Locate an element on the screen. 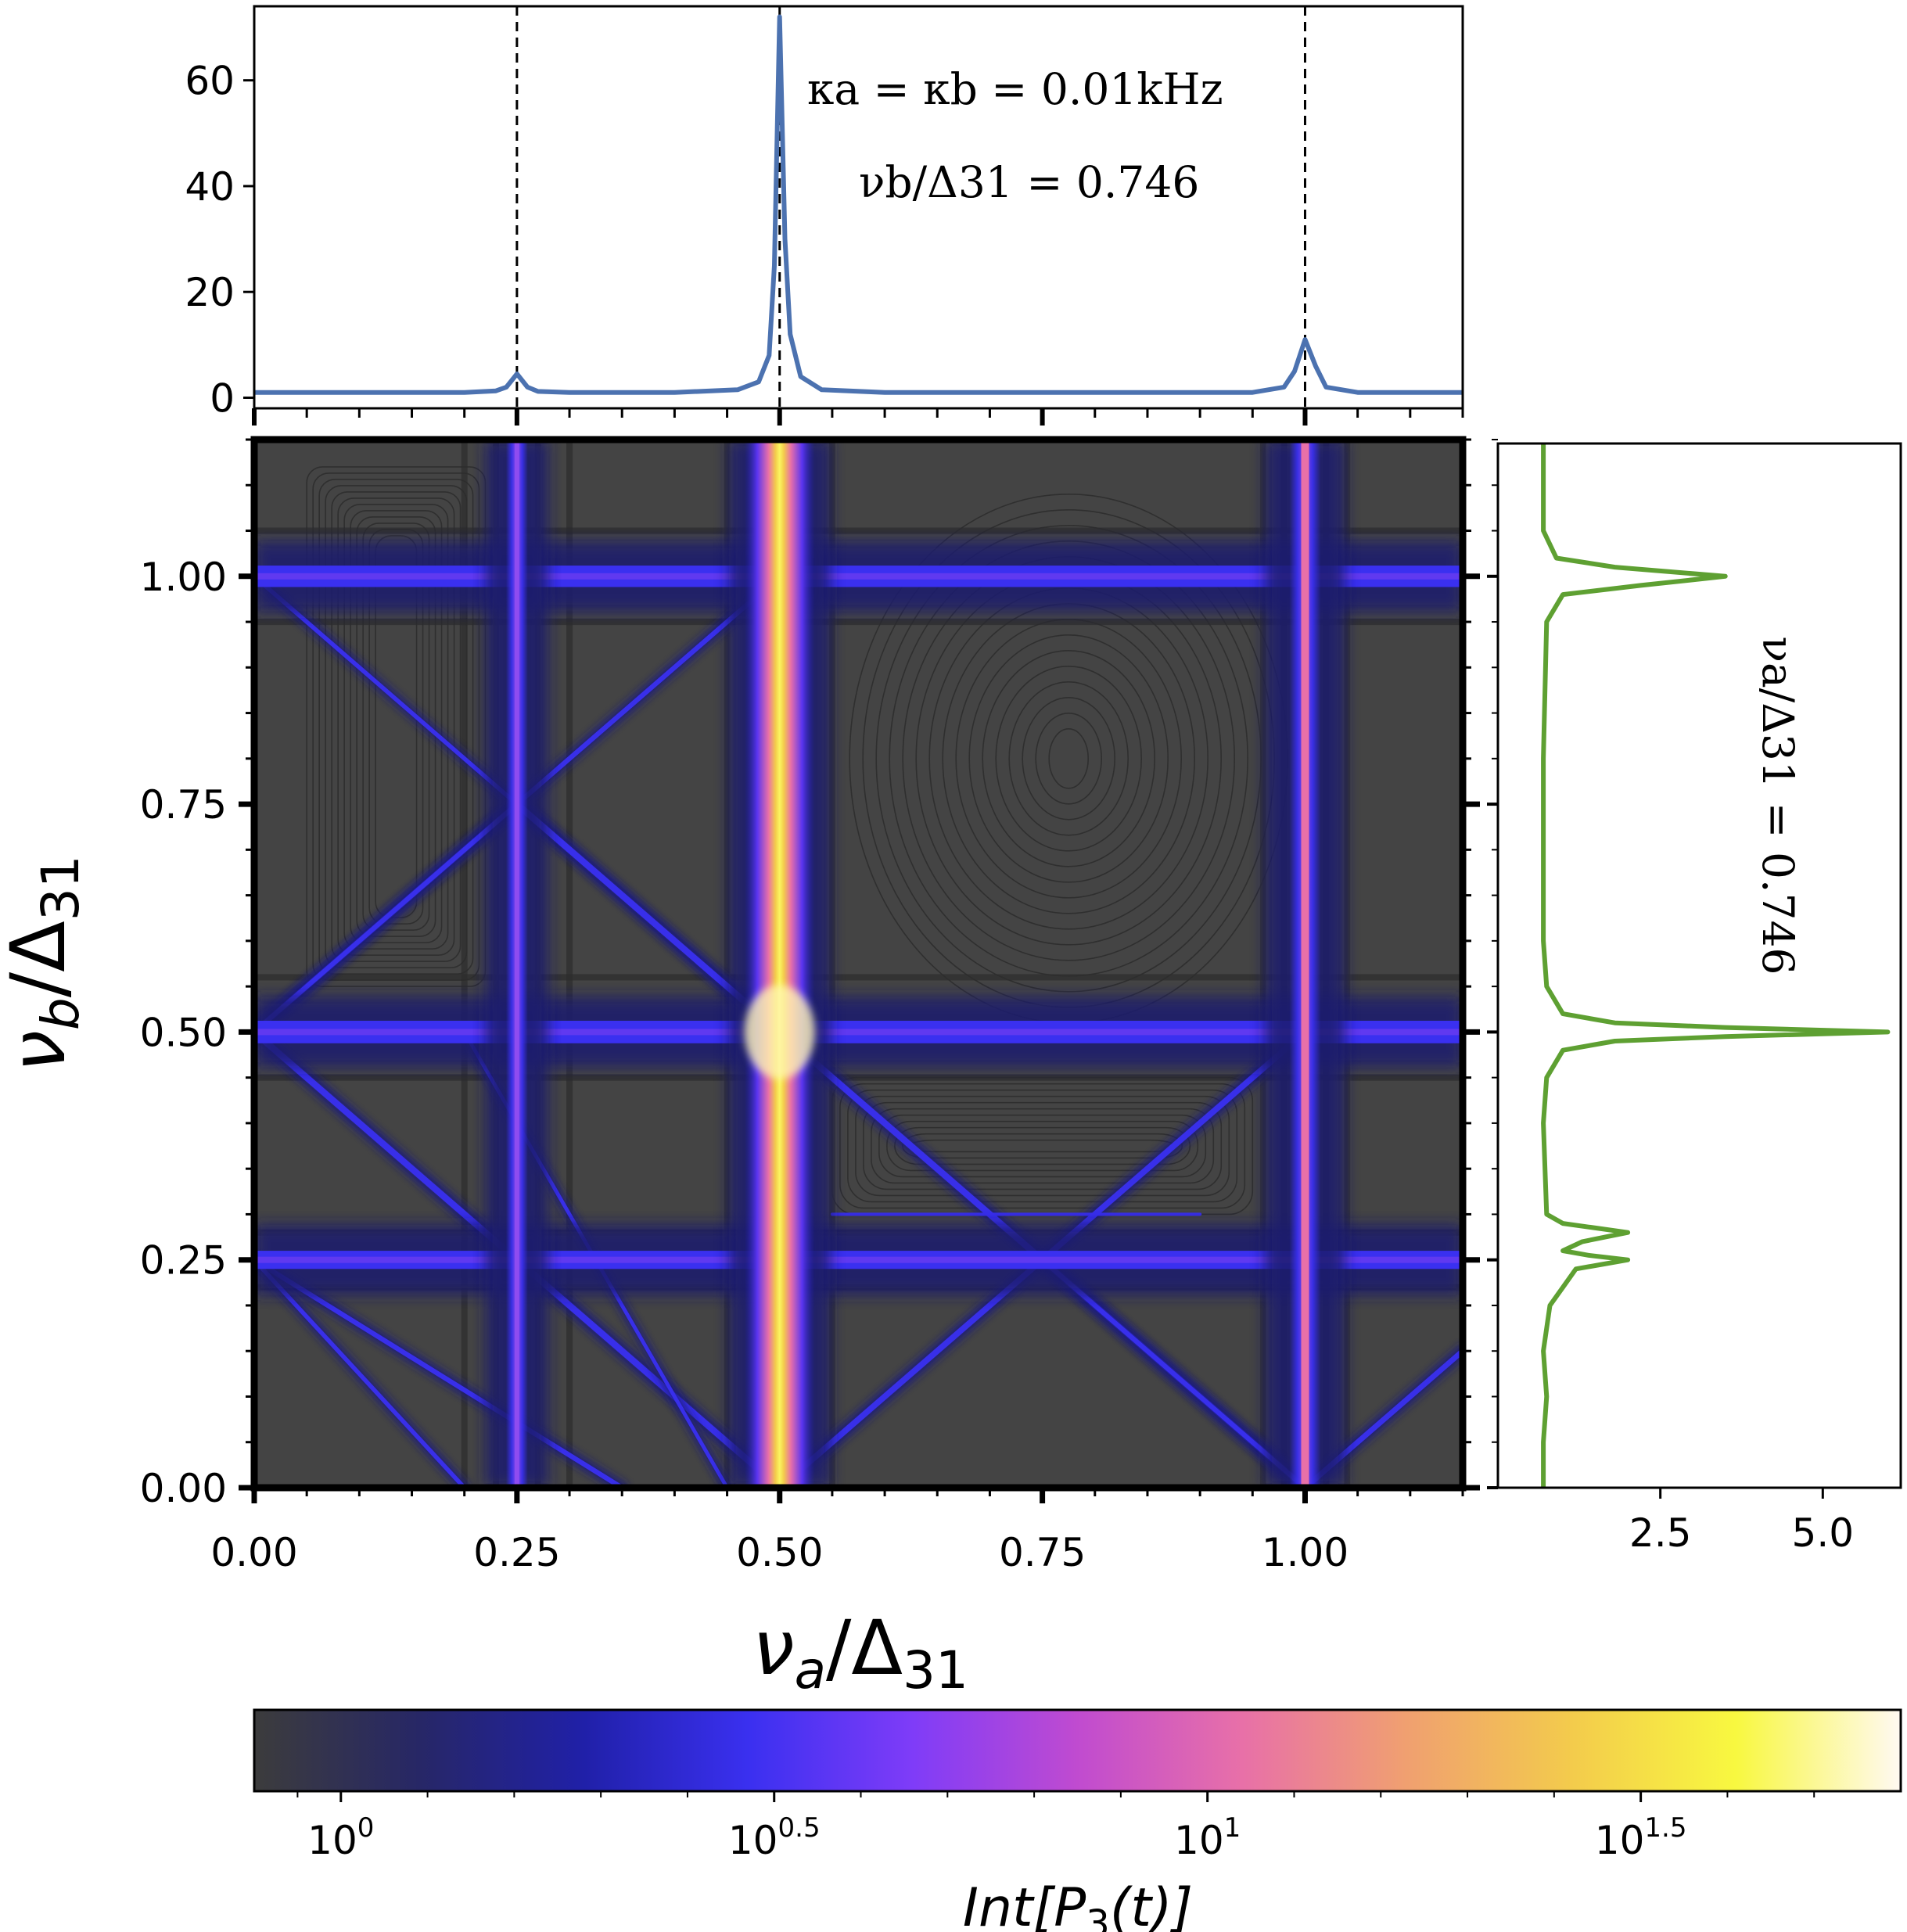  colorbar-tick-label-3: 101.5 is located at coordinates (1641, 1838).